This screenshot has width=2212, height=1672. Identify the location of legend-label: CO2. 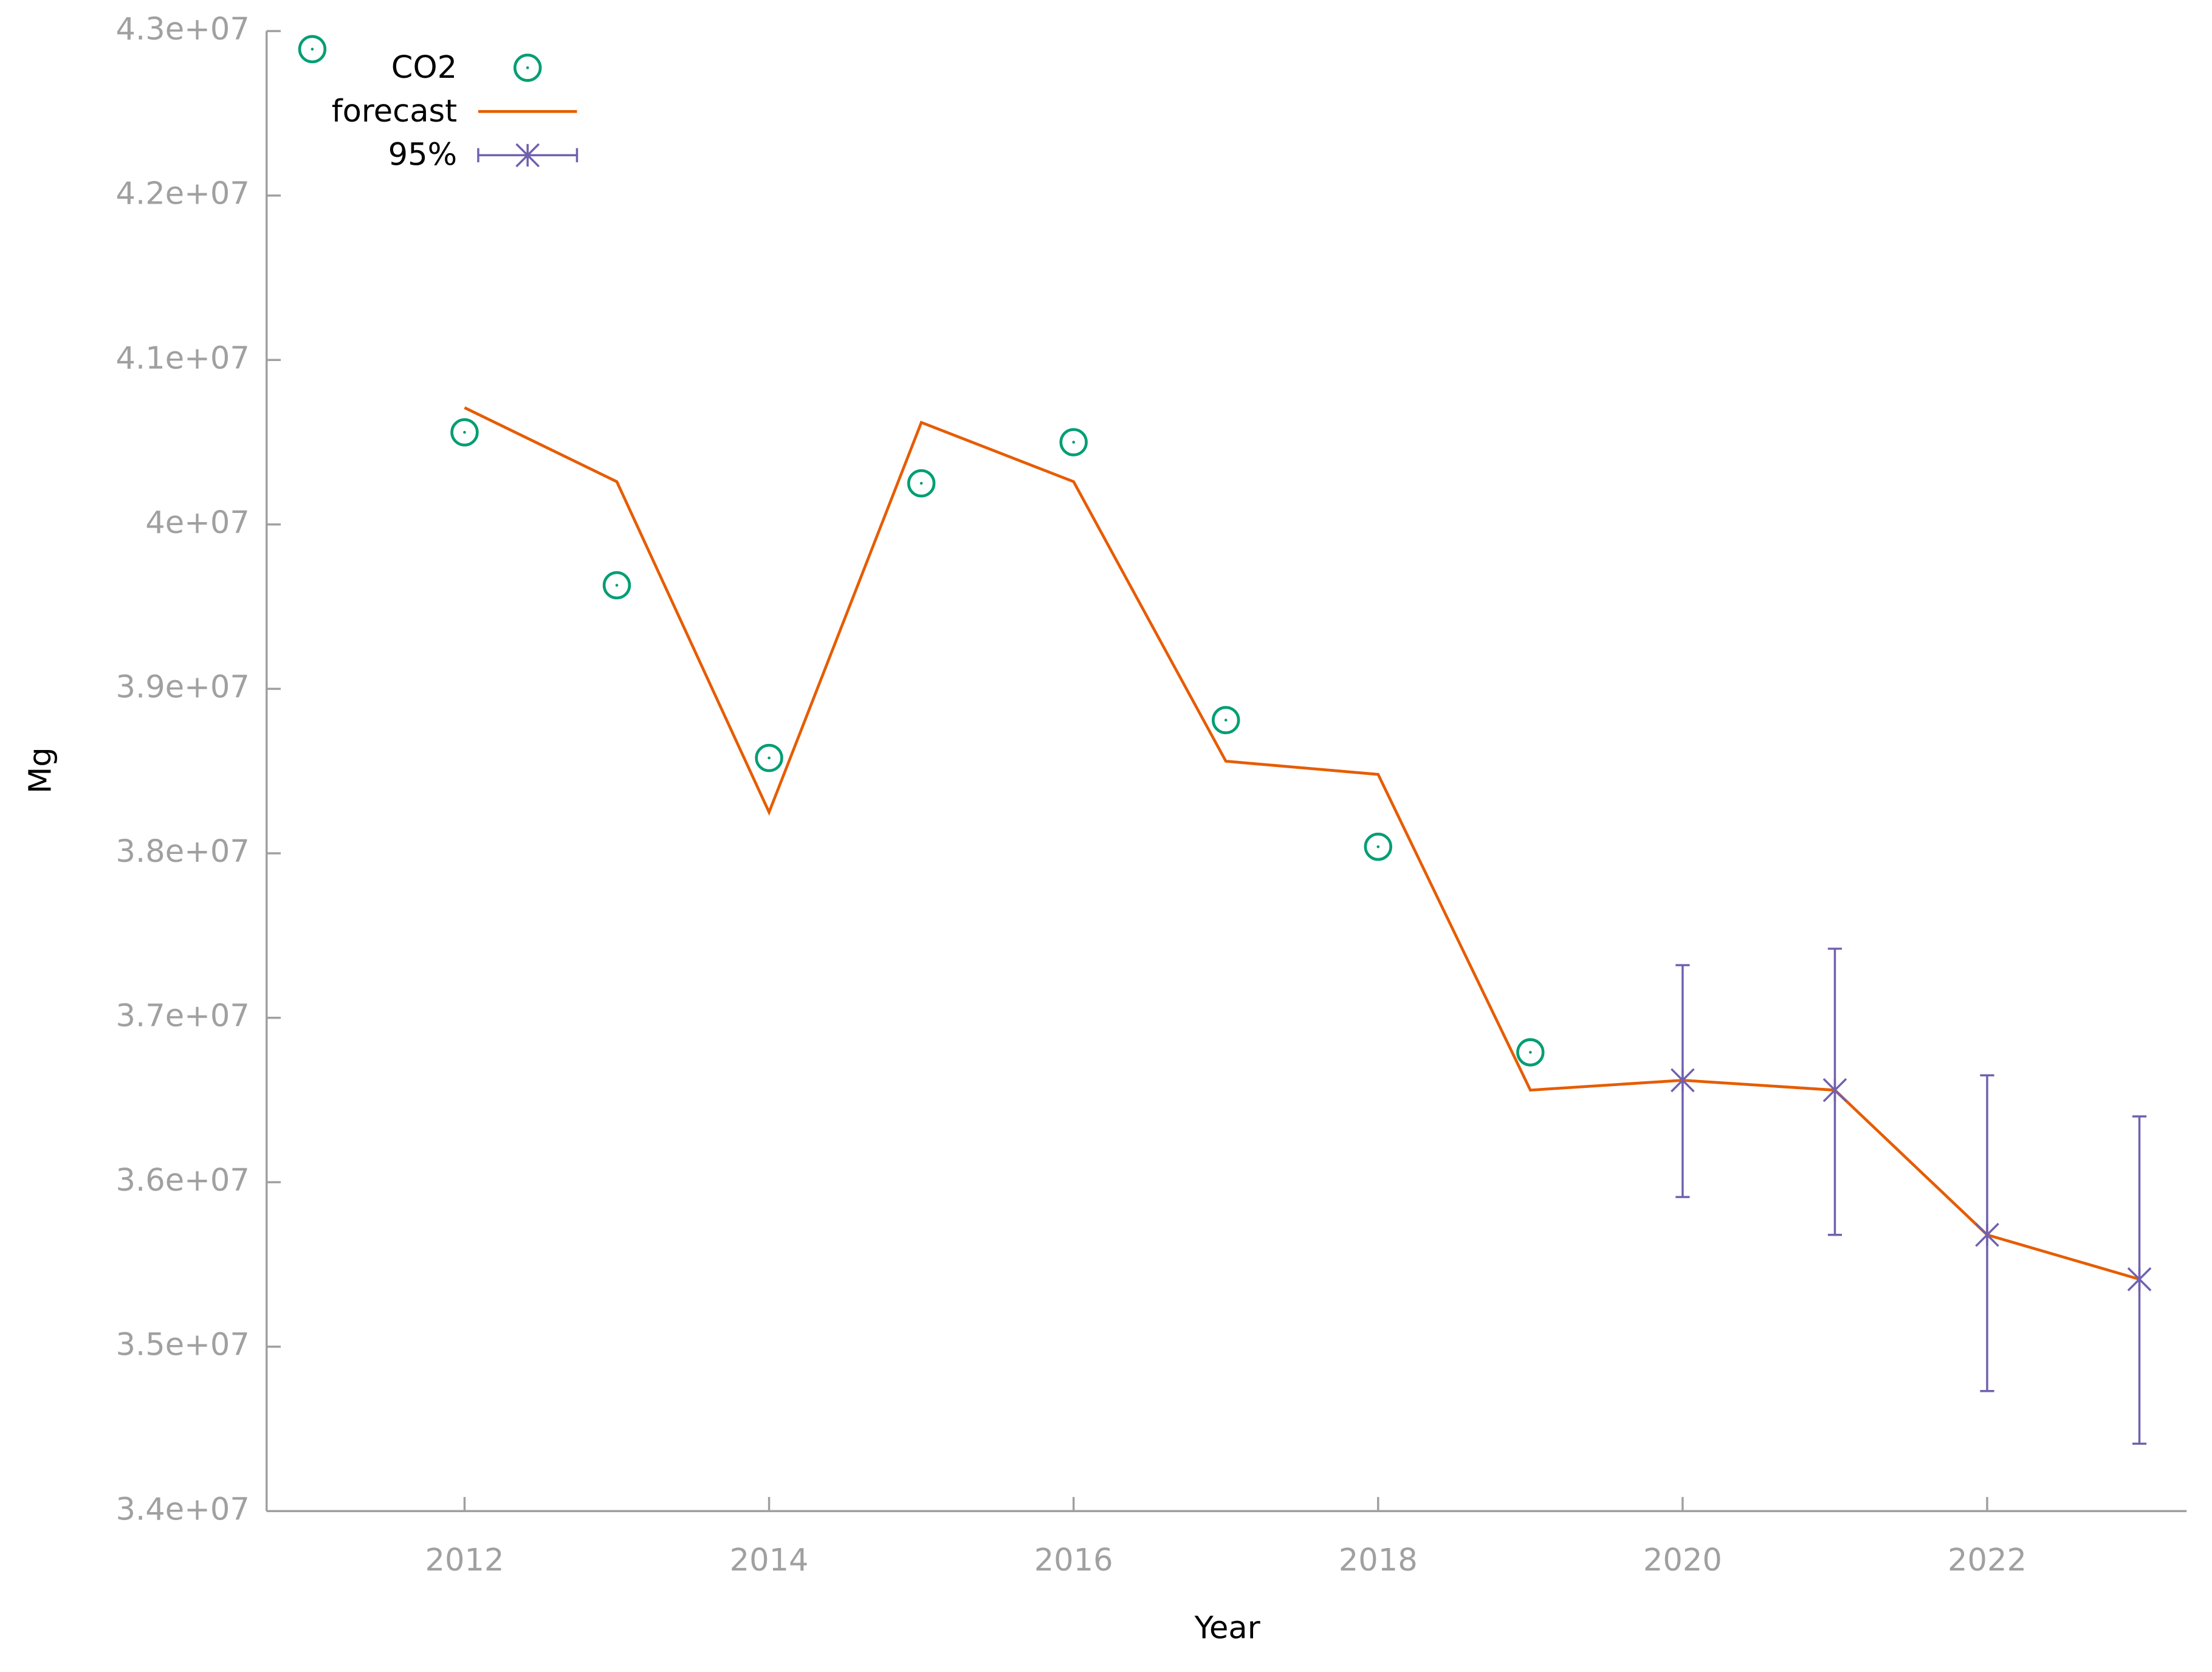
(424, 68).